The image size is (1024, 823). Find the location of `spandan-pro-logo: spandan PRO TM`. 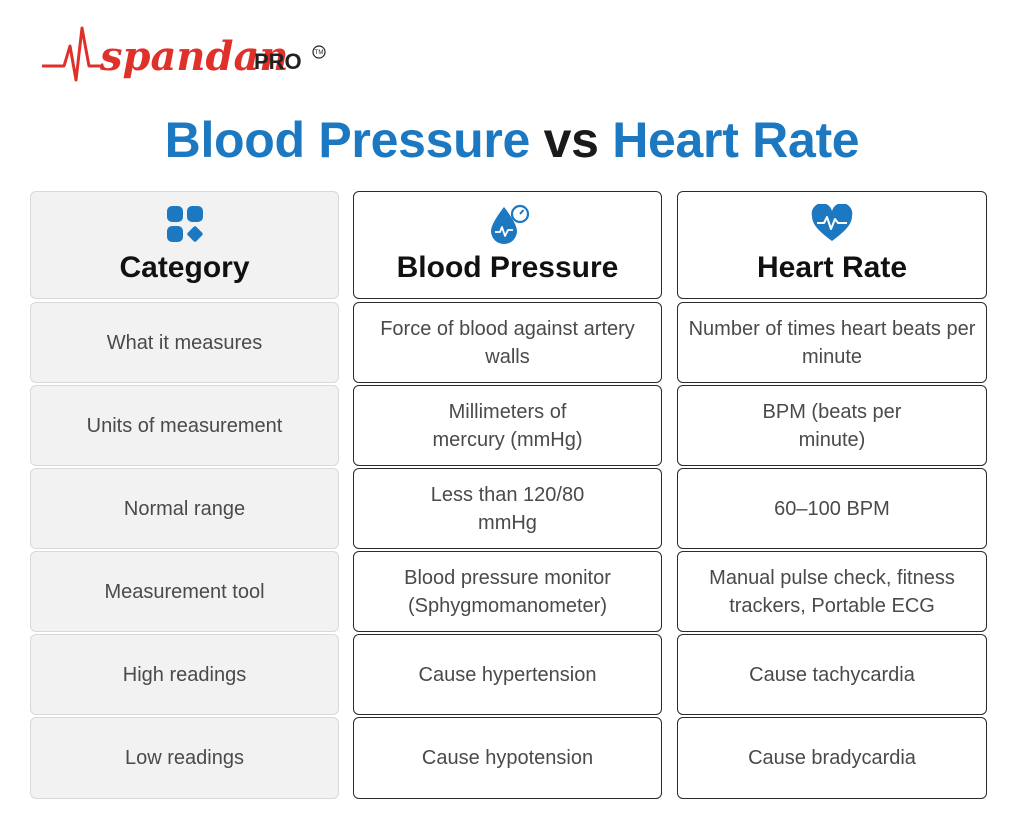

spandan-pro-logo: spandan PRO TM is located at coordinates (187, 57).